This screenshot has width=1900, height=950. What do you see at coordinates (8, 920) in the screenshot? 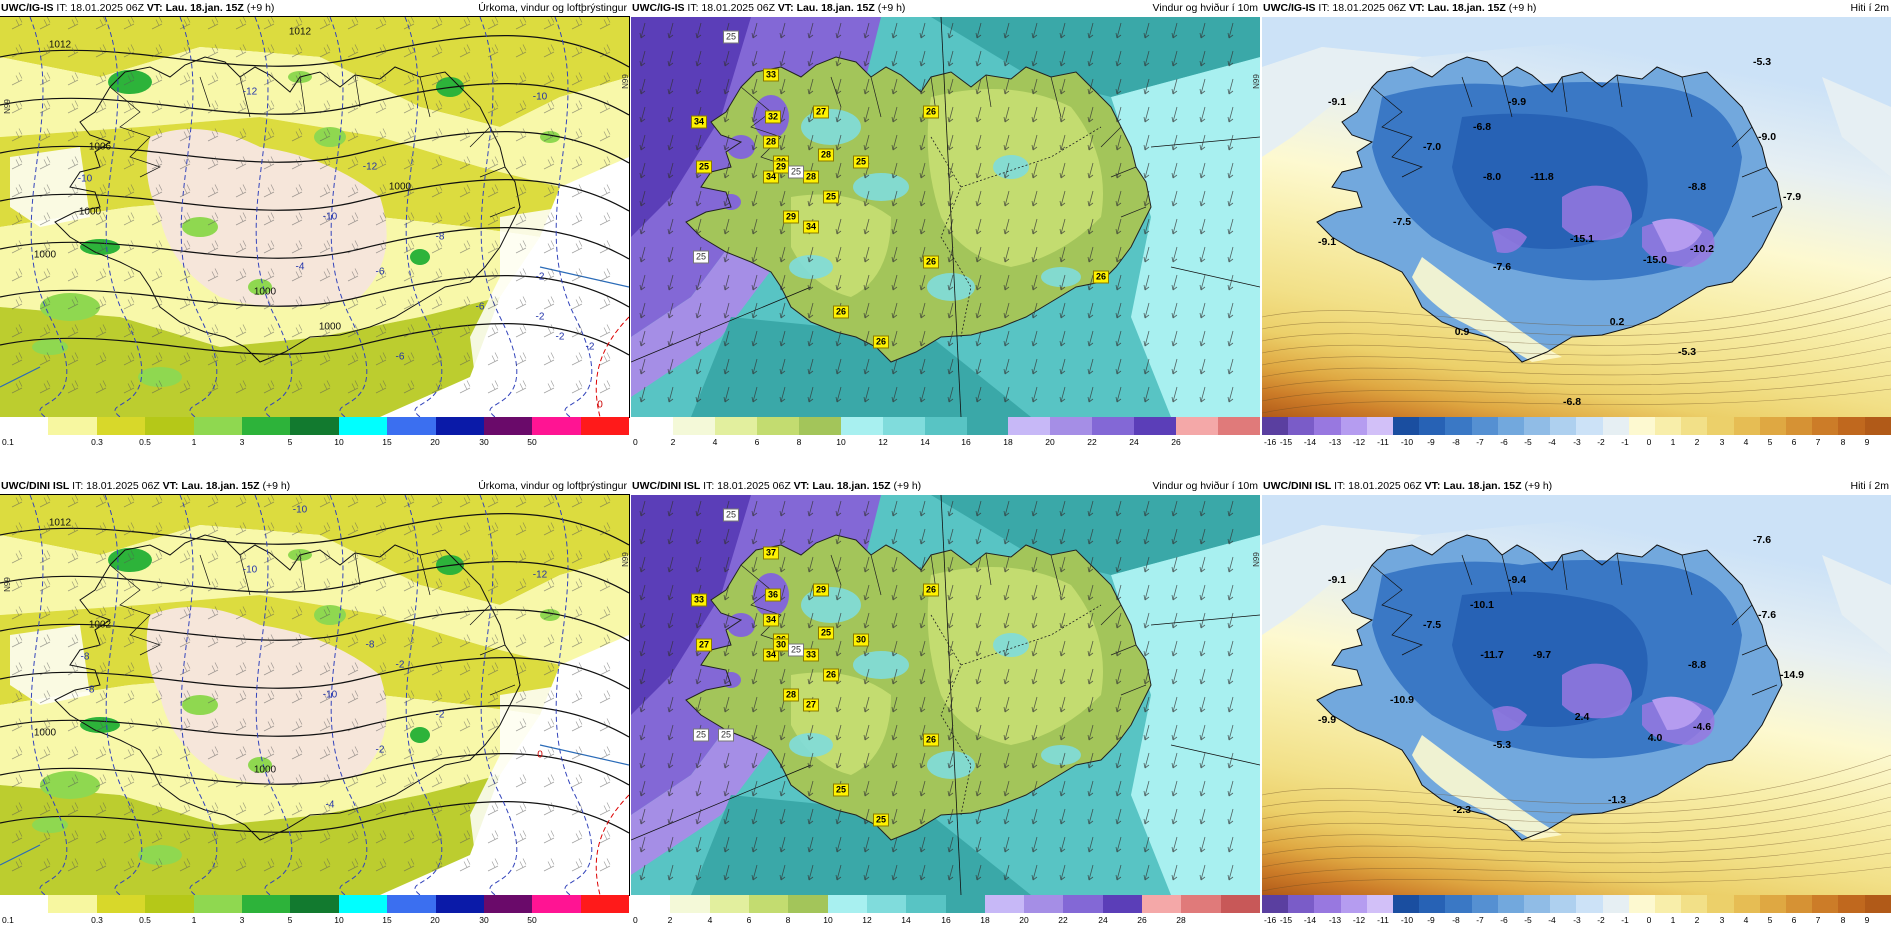
I see `legend-tick-label: 0.1` at bounding box center [8, 920].